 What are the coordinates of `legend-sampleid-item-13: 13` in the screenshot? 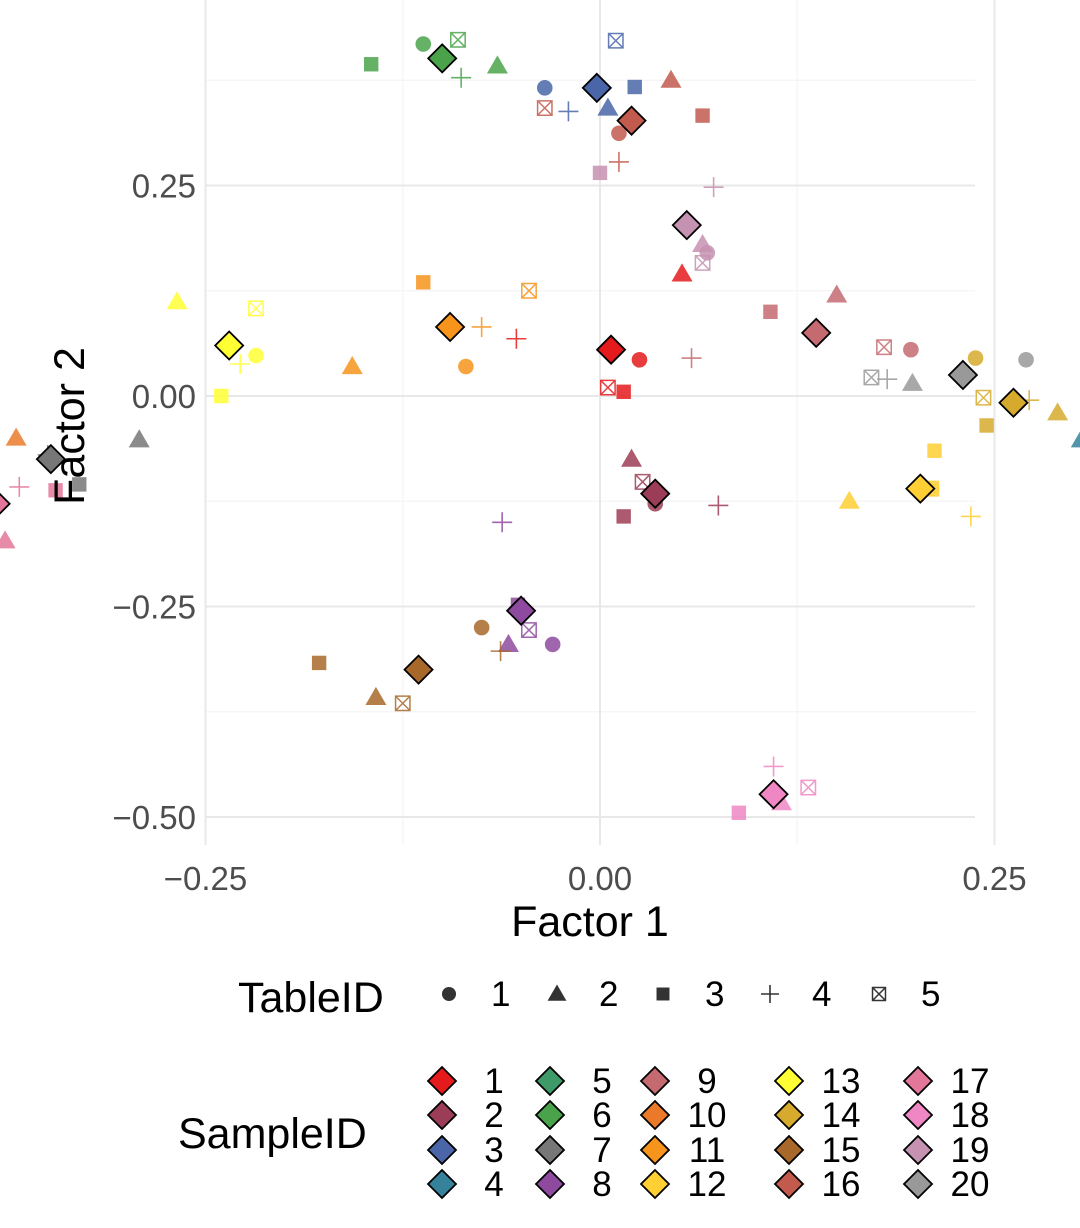 It's located at (817, 1081).